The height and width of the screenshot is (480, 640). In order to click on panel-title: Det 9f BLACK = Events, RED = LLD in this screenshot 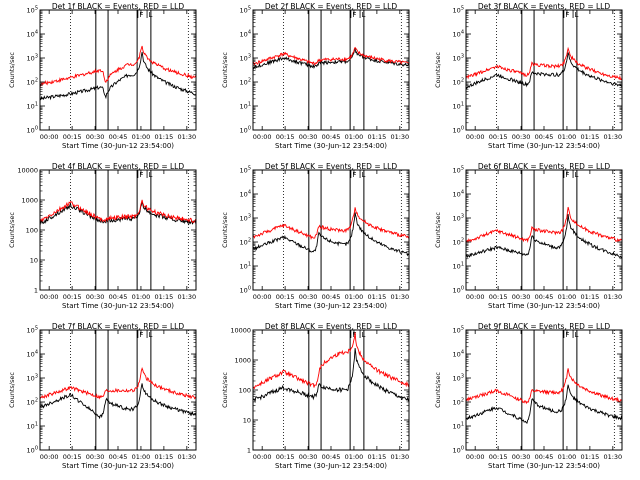, I will do `click(544, 326)`.